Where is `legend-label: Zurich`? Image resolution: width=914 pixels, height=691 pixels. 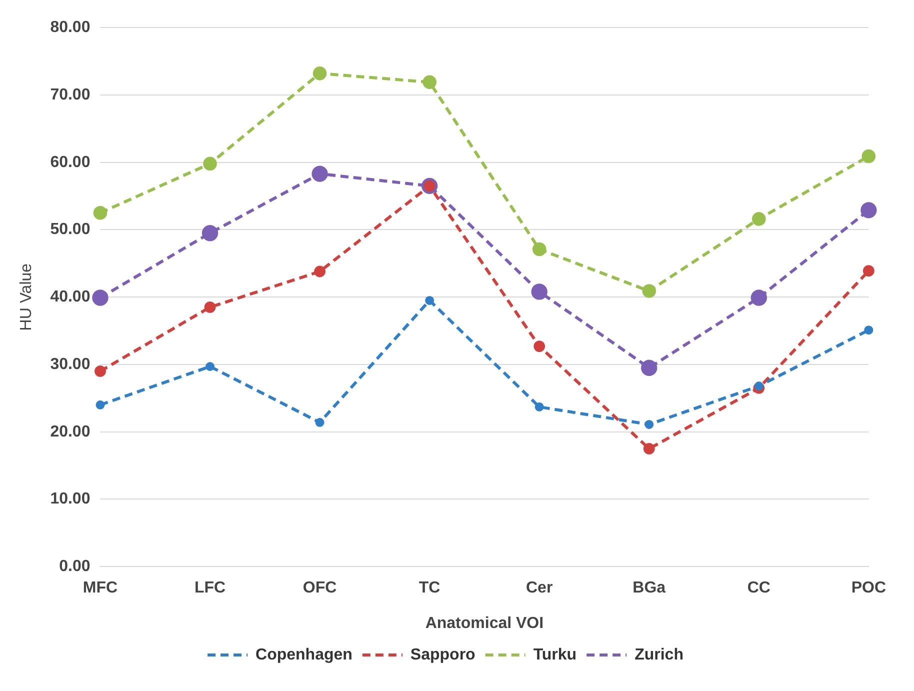
legend-label: Zurich is located at coordinates (659, 655).